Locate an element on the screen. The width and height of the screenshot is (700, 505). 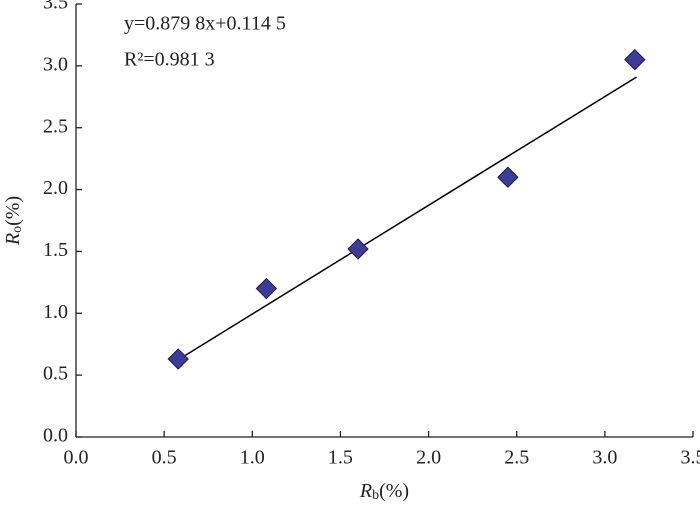
y-tick-label: 1.5 is located at coordinates (55, 250).